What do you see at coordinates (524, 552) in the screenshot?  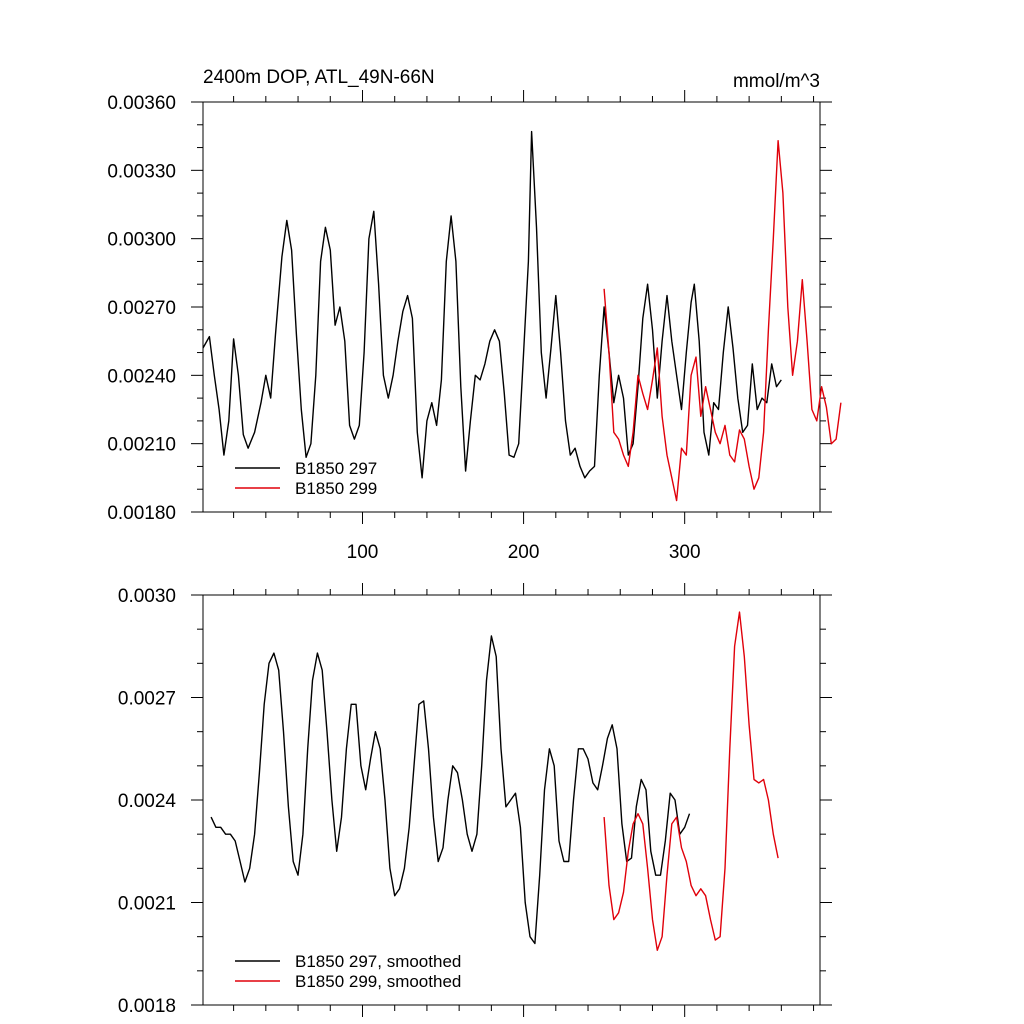 I see `x-tick-label: 200` at bounding box center [524, 552].